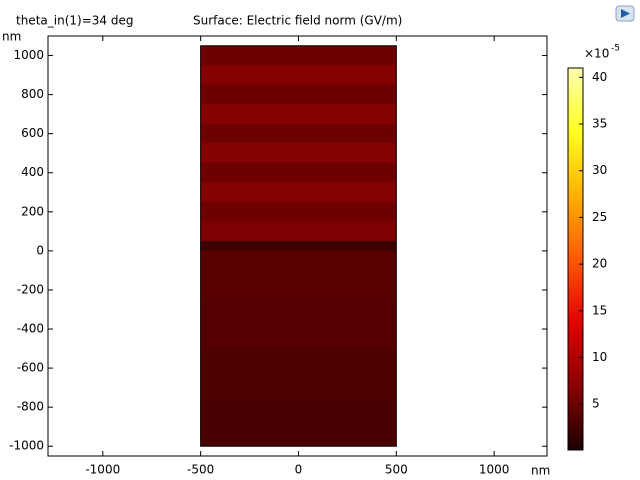 This screenshot has width=640, height=480. Describe the element at coordinates (28, 55) in the screenshot. I see `y-tick-label: 1000` at that location.